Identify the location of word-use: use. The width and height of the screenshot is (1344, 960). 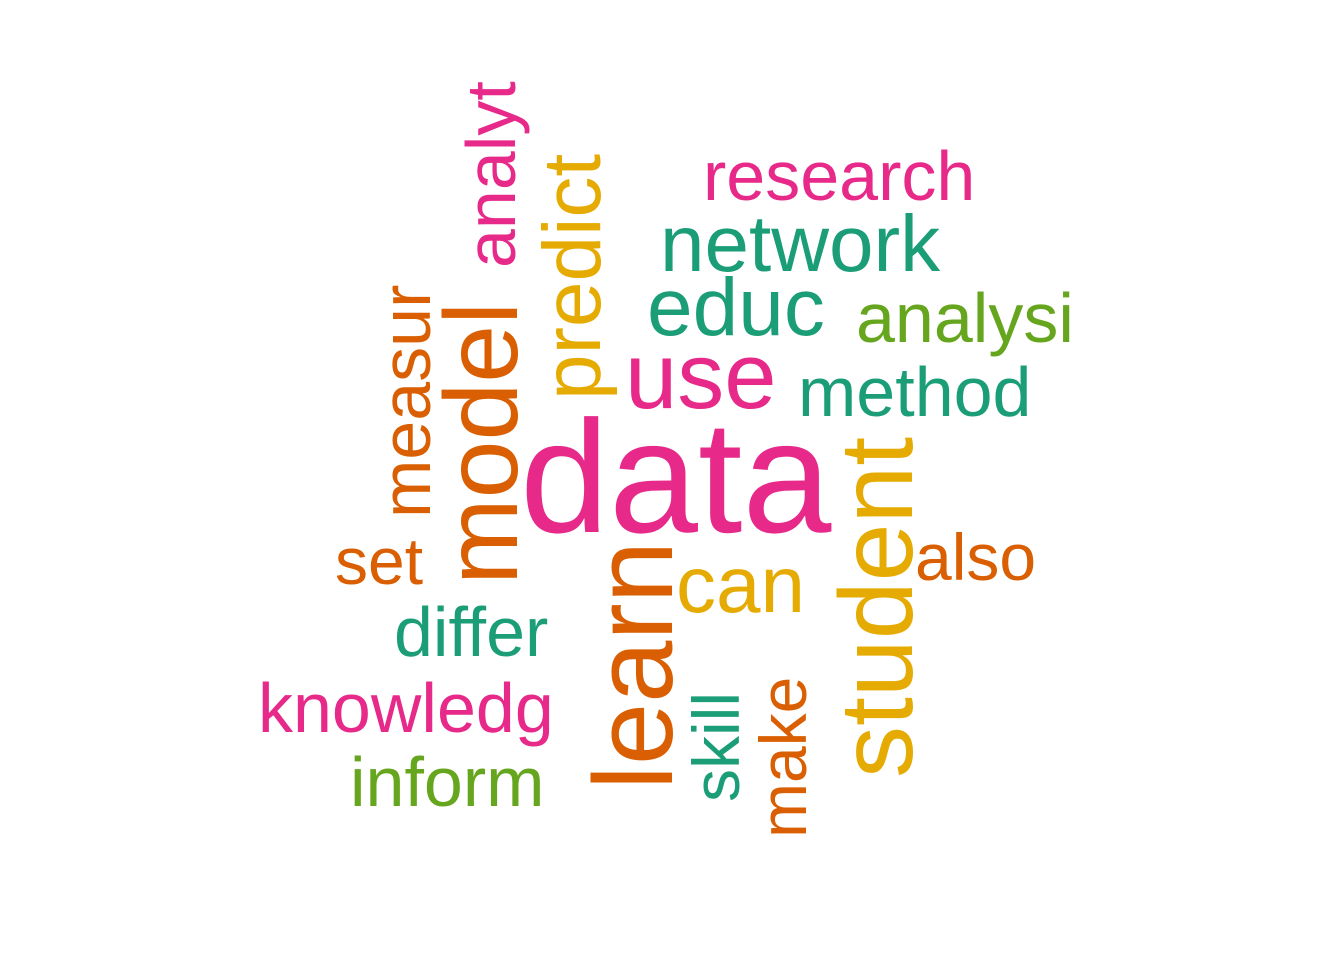
(701, 375).